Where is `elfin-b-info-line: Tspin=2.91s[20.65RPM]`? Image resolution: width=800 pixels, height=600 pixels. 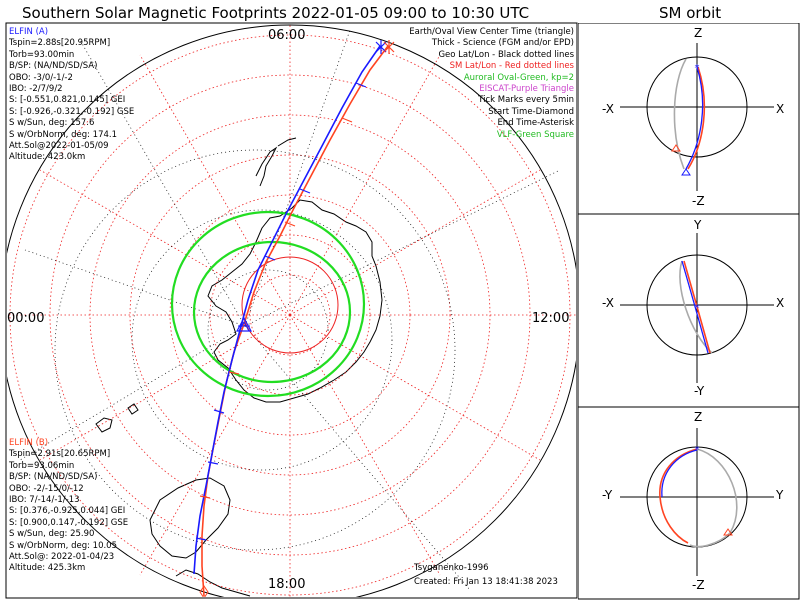 elfin-b-info-line: Tspin=2.91s[20.65RPM] is located at coordinates (60, 454).